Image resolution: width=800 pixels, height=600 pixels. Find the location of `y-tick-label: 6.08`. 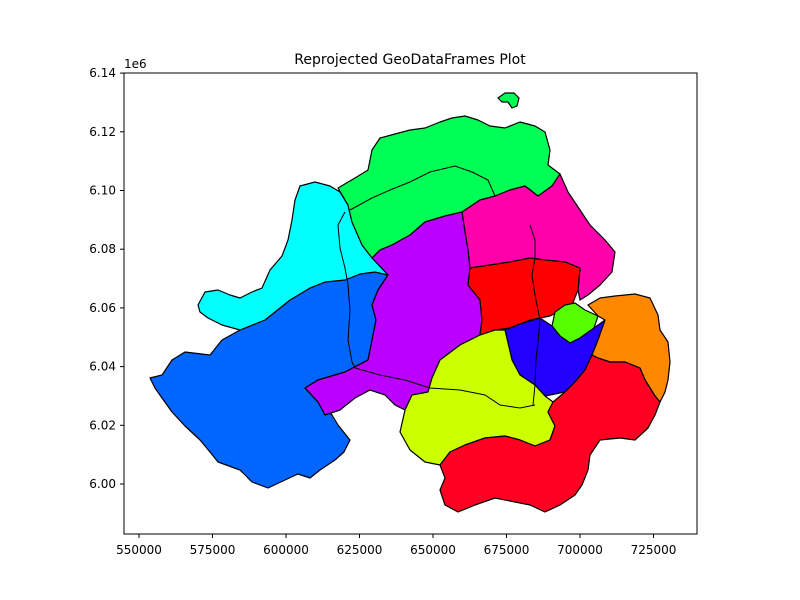

y-tick-label: 6.08 is located at coordinates (102, 249).